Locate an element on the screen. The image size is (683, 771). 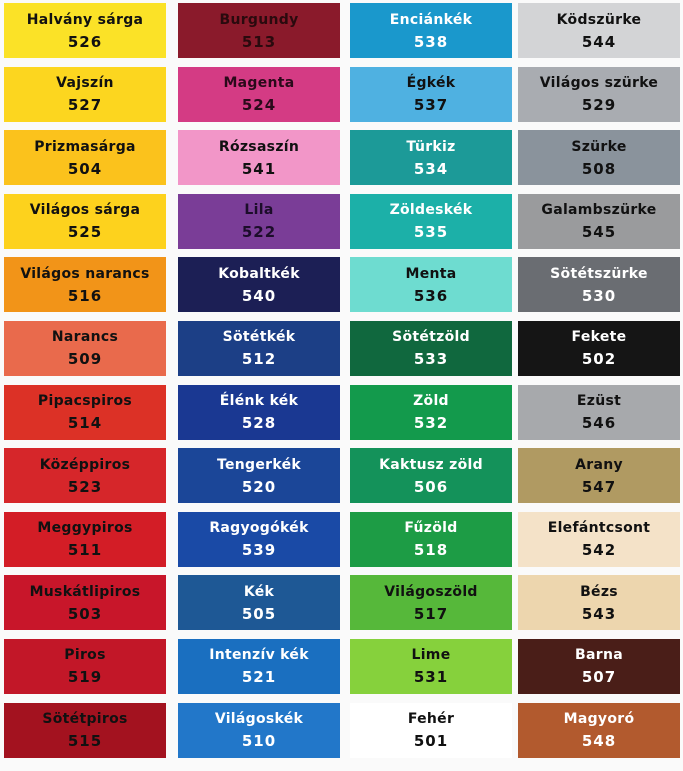
color-name: Égkék is located at coordinates (431, 83).